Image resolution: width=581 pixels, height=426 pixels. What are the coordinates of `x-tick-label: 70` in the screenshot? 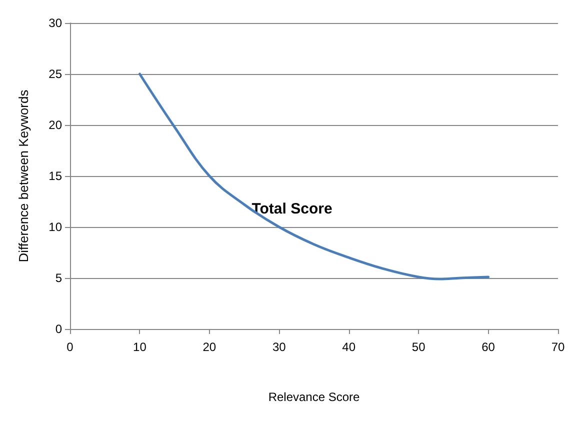 It's located at (558, 347).